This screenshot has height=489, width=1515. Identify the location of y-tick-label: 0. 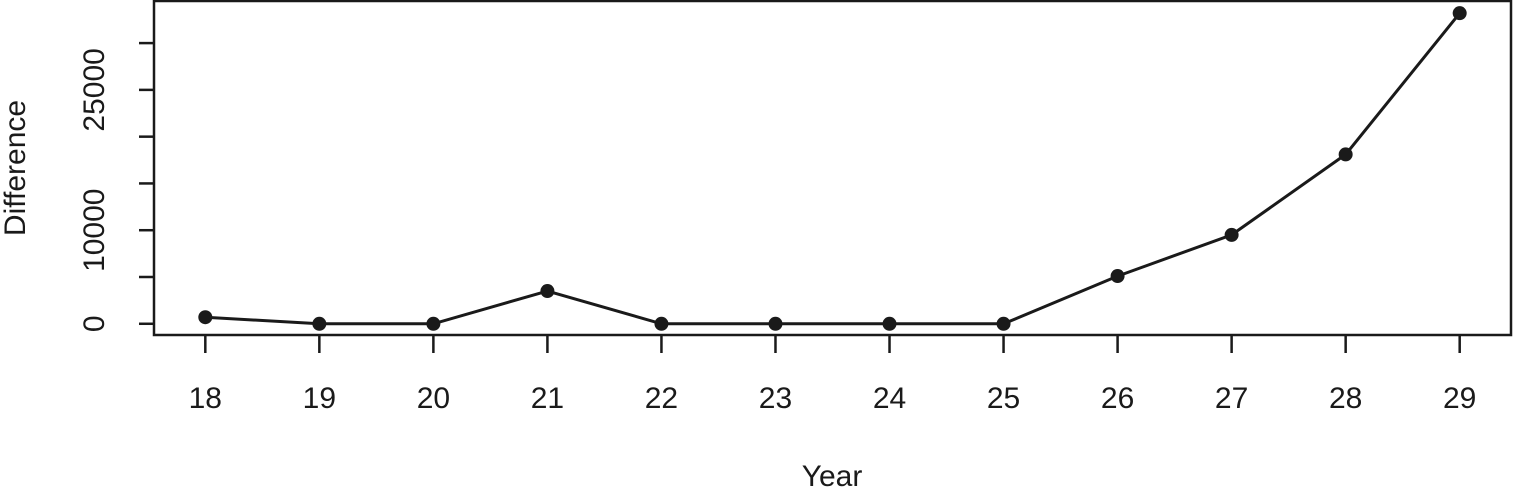
(94, 323).